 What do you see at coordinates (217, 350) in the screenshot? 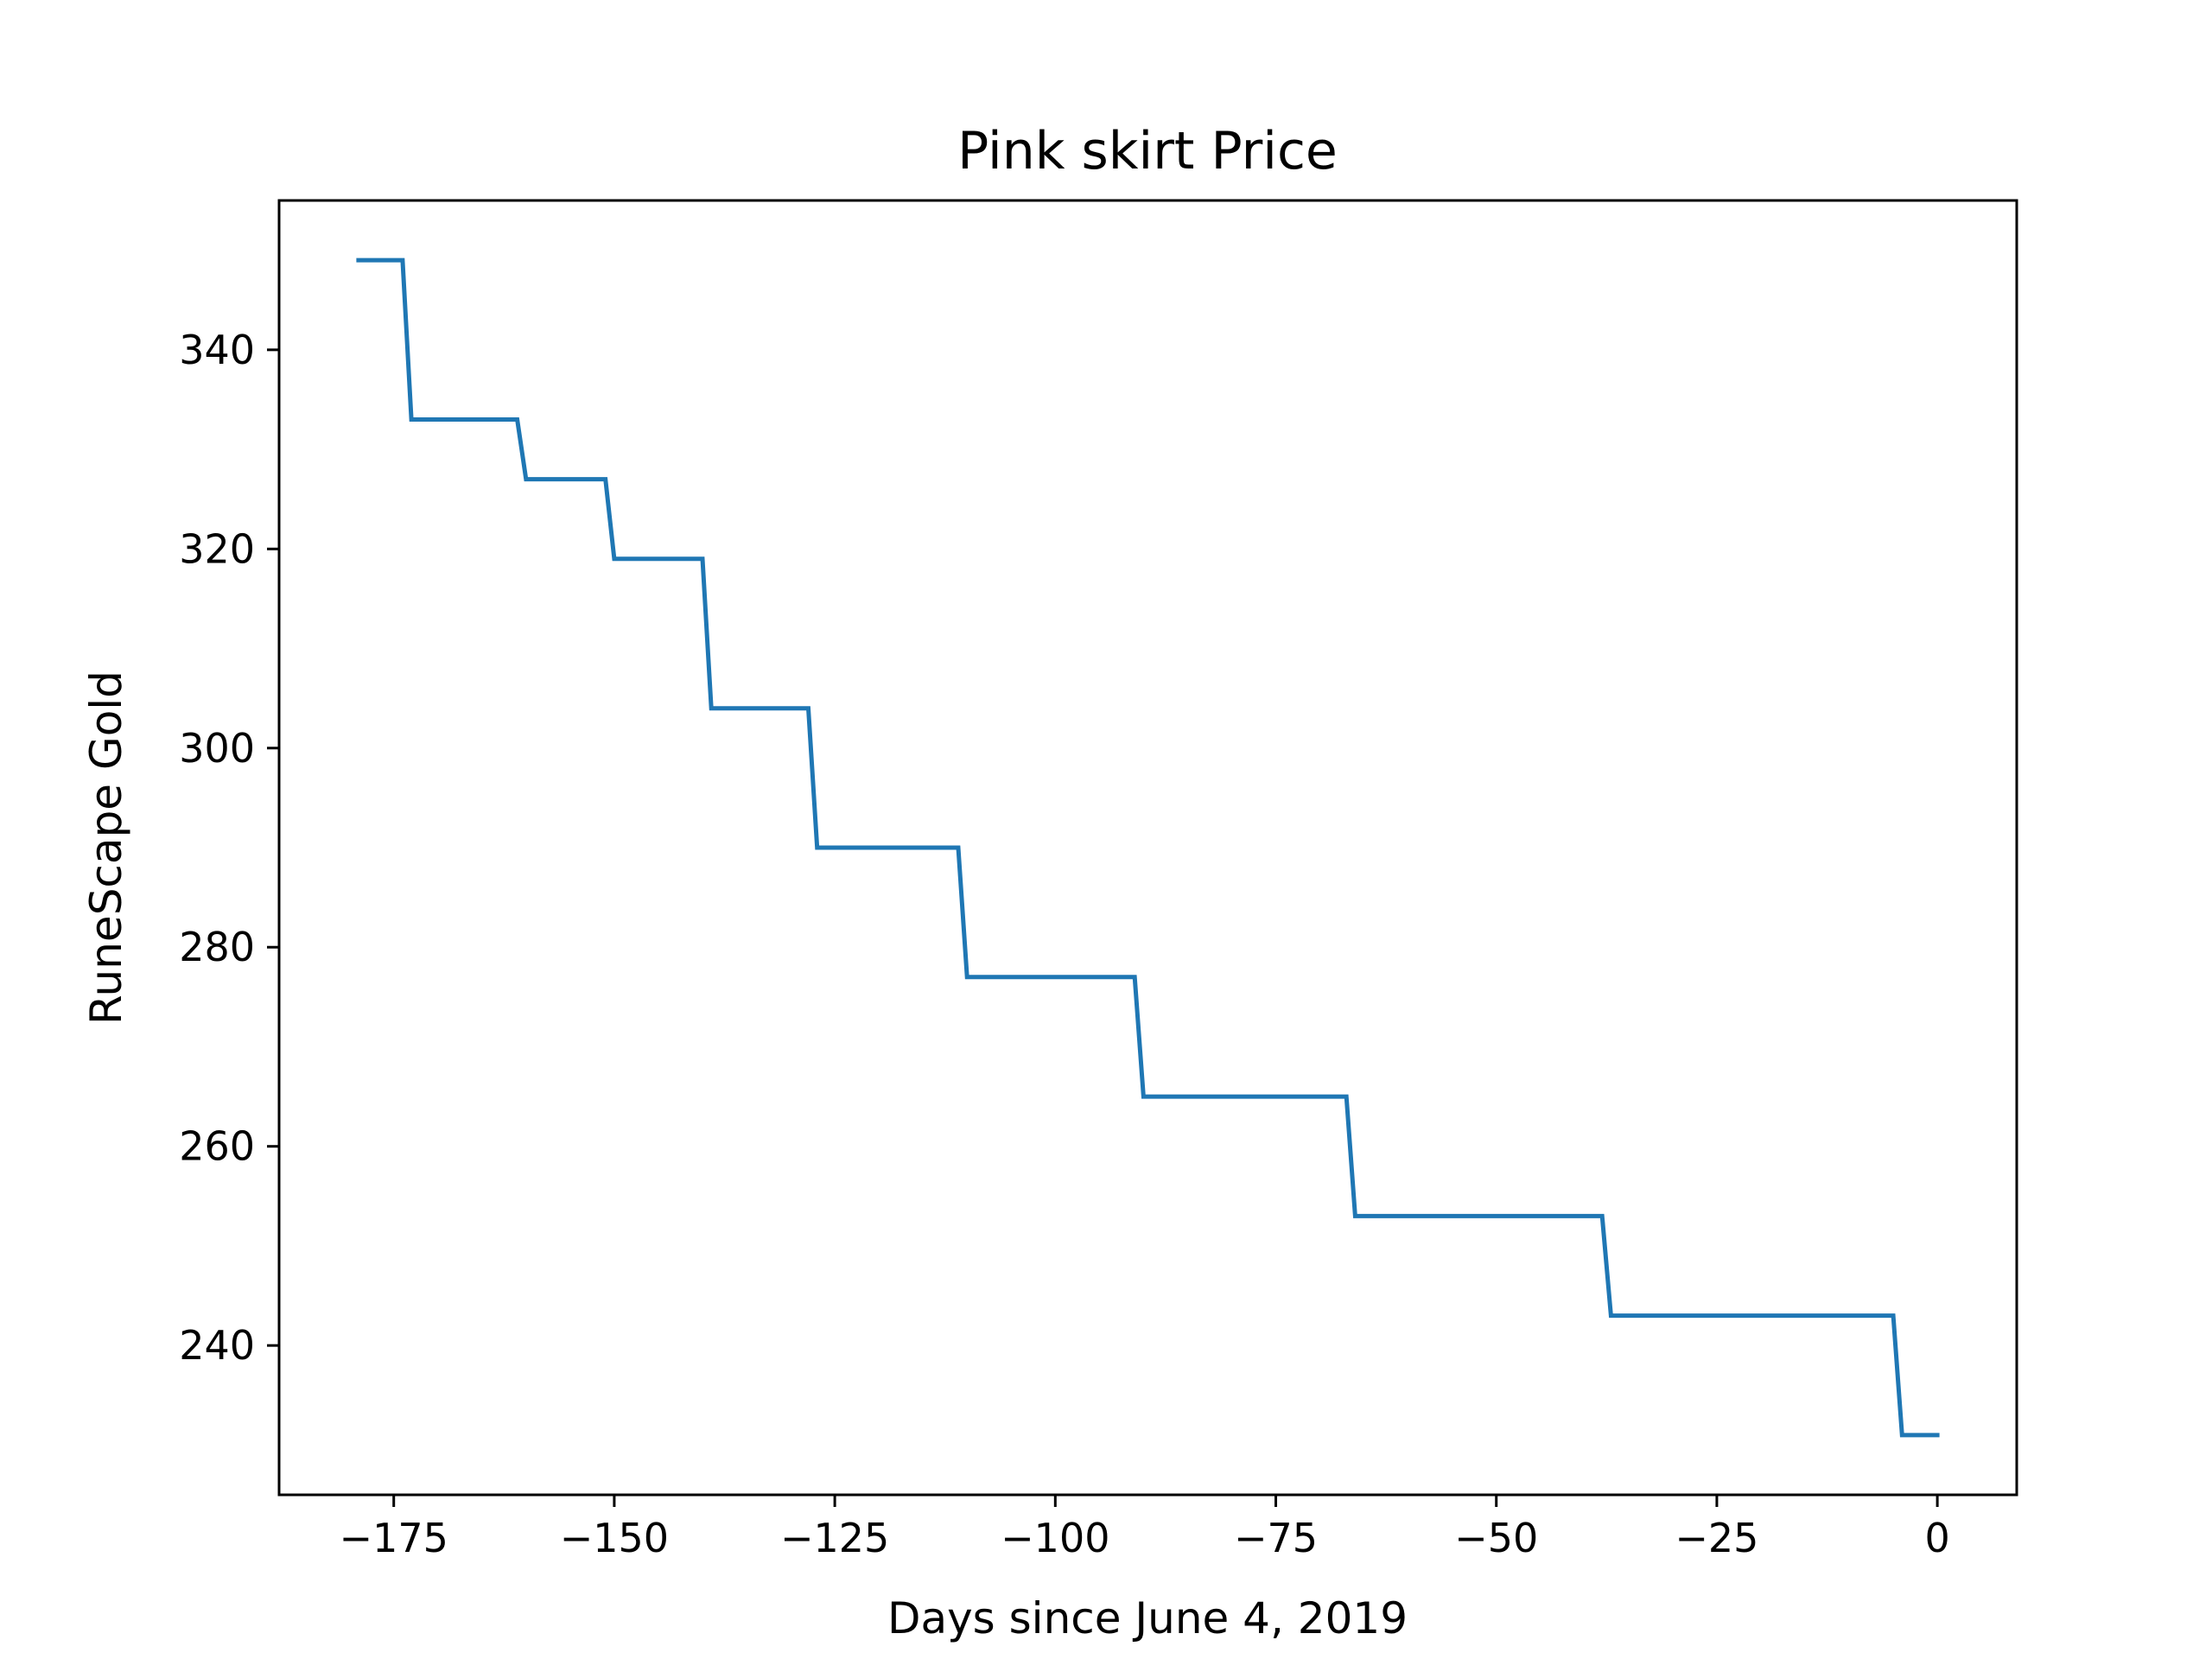
I see `y-tick-label: 340` at bounding box center [217, 350].